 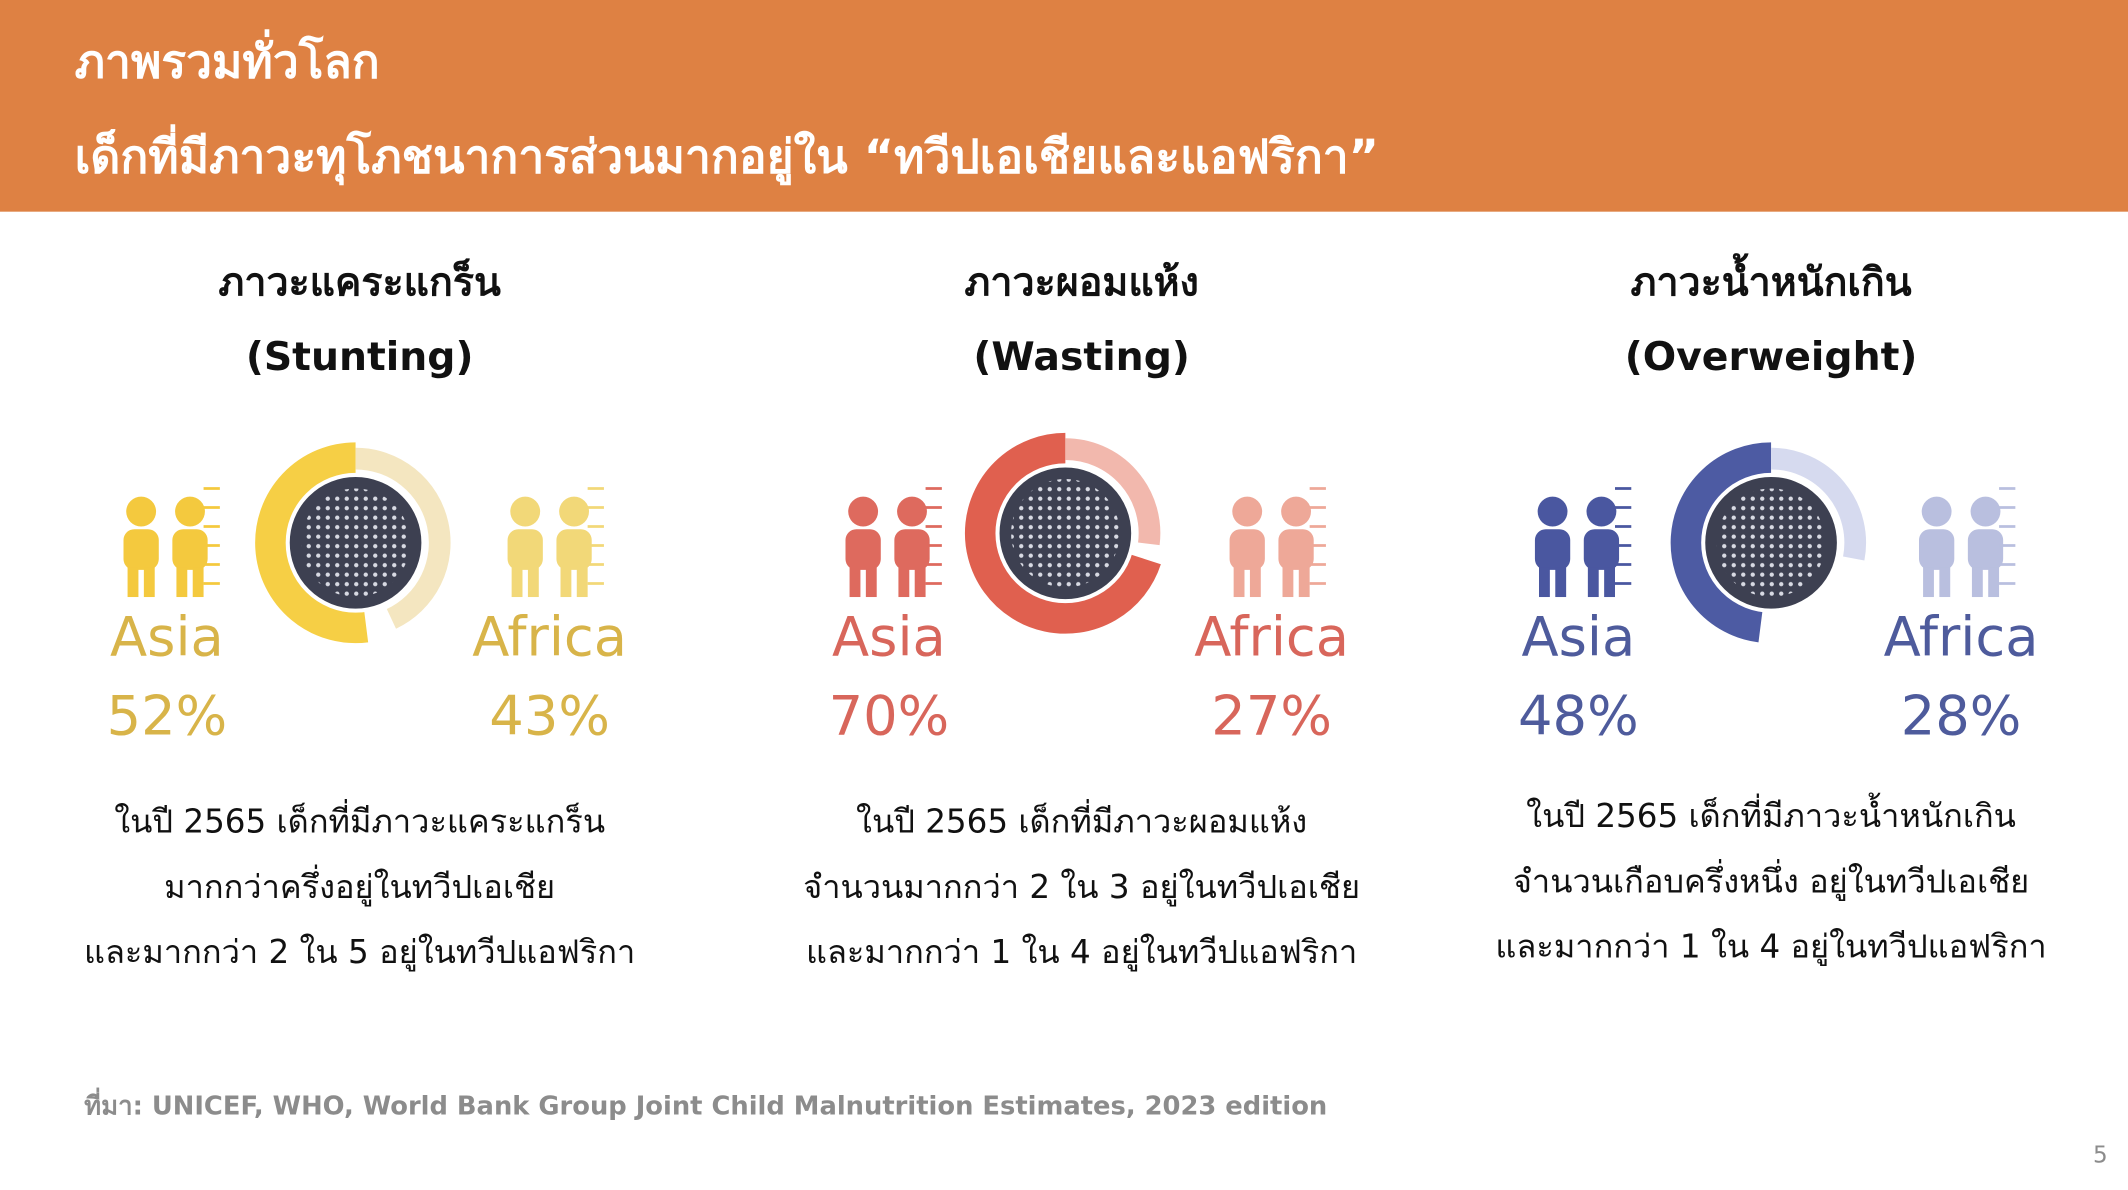 I want to click on panel-title: ภาวะผอมแห้ง, so click(x=1081, y=282).